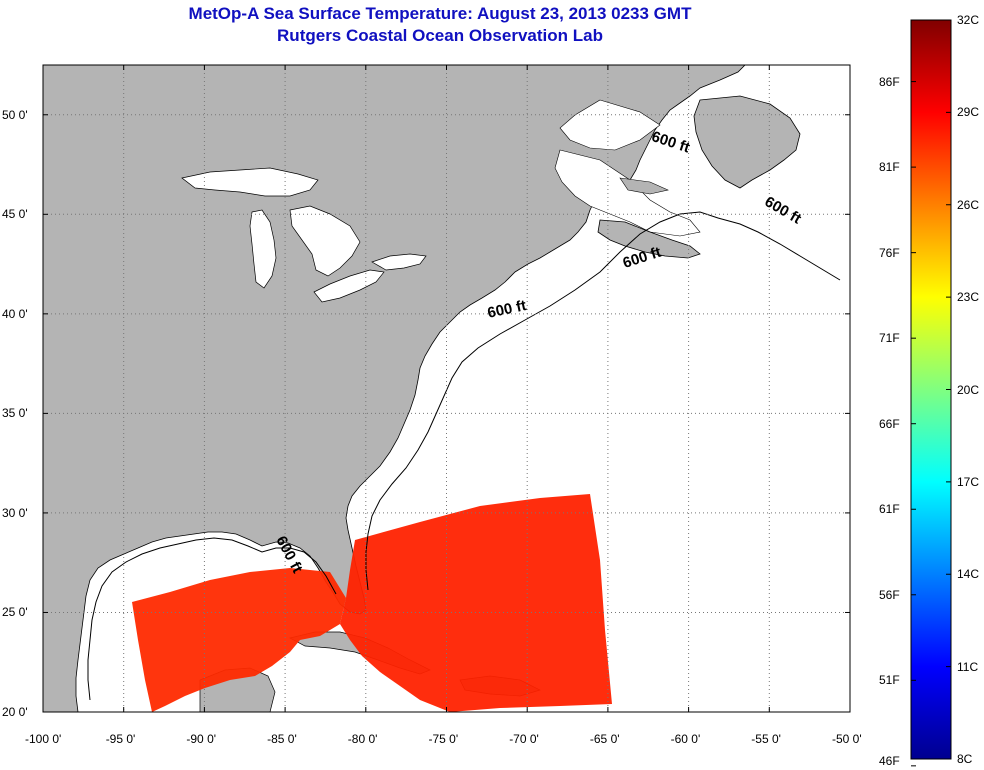 The image size is (984, 770). Describe the element at coordinates (15, 413) in the screenshot. I see `lat-tick-label: 35 0'` at that location.